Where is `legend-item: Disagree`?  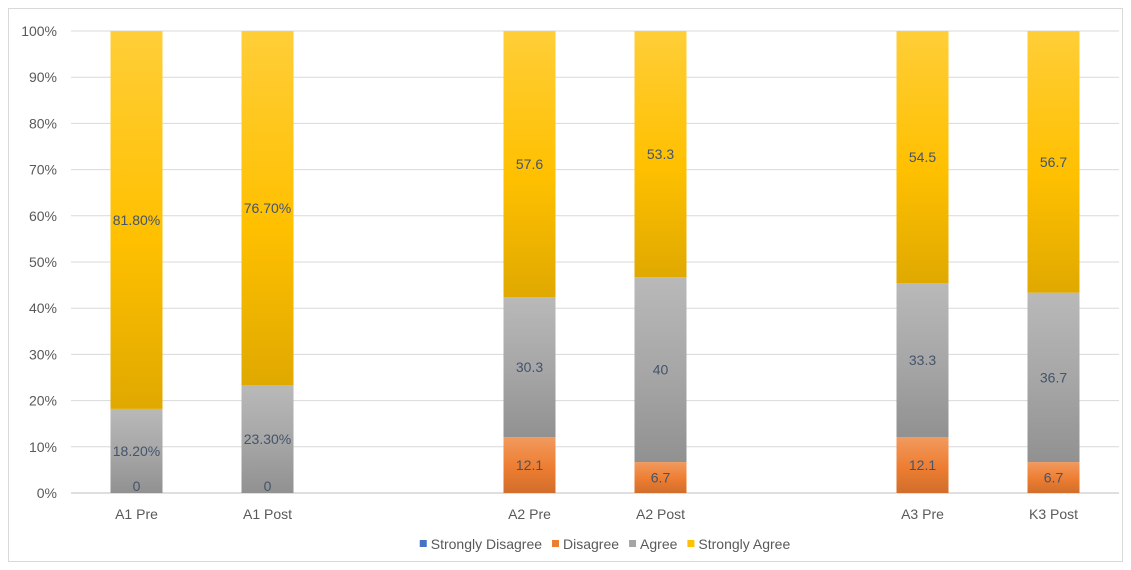 legend-item: Disagree is located at coordinates (585, 544).